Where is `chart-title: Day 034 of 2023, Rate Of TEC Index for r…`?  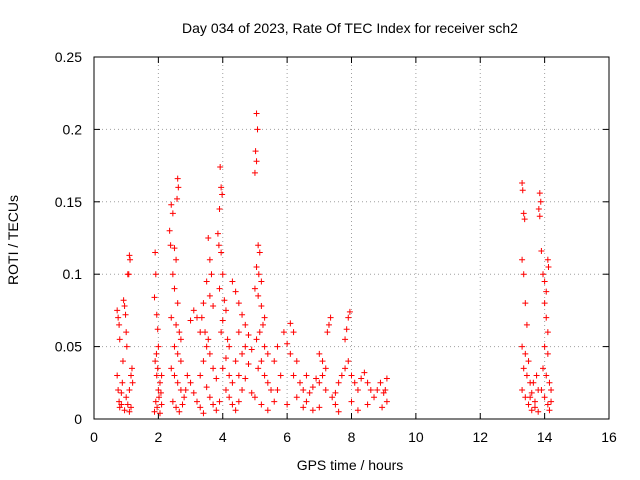 chart-title: Day 034 of 2023, Rate Of TEC Index for r… is located at coordinates (350, 28).